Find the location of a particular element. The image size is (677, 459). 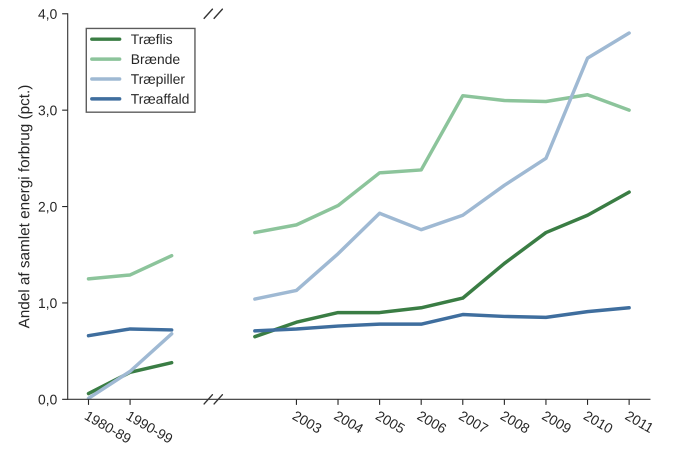

x-tick-label: 2007 is located at coordinates (473, 422).